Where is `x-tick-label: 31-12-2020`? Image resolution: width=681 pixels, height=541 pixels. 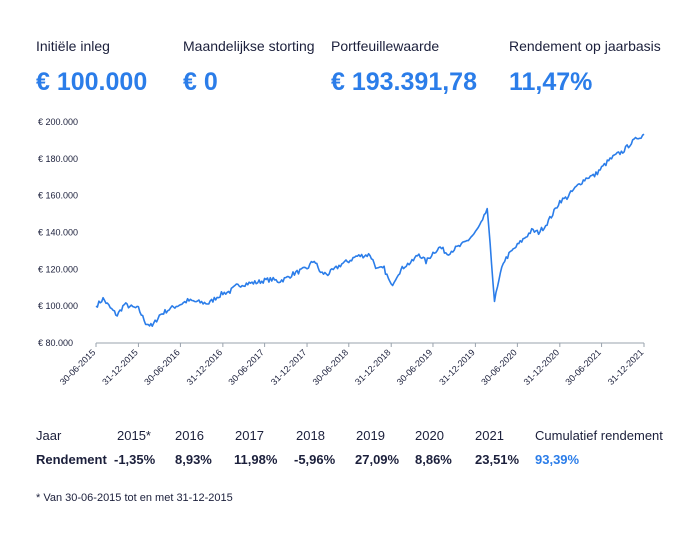
x-tick-label: 31-12-2020 is located at coordinates (542, 367).